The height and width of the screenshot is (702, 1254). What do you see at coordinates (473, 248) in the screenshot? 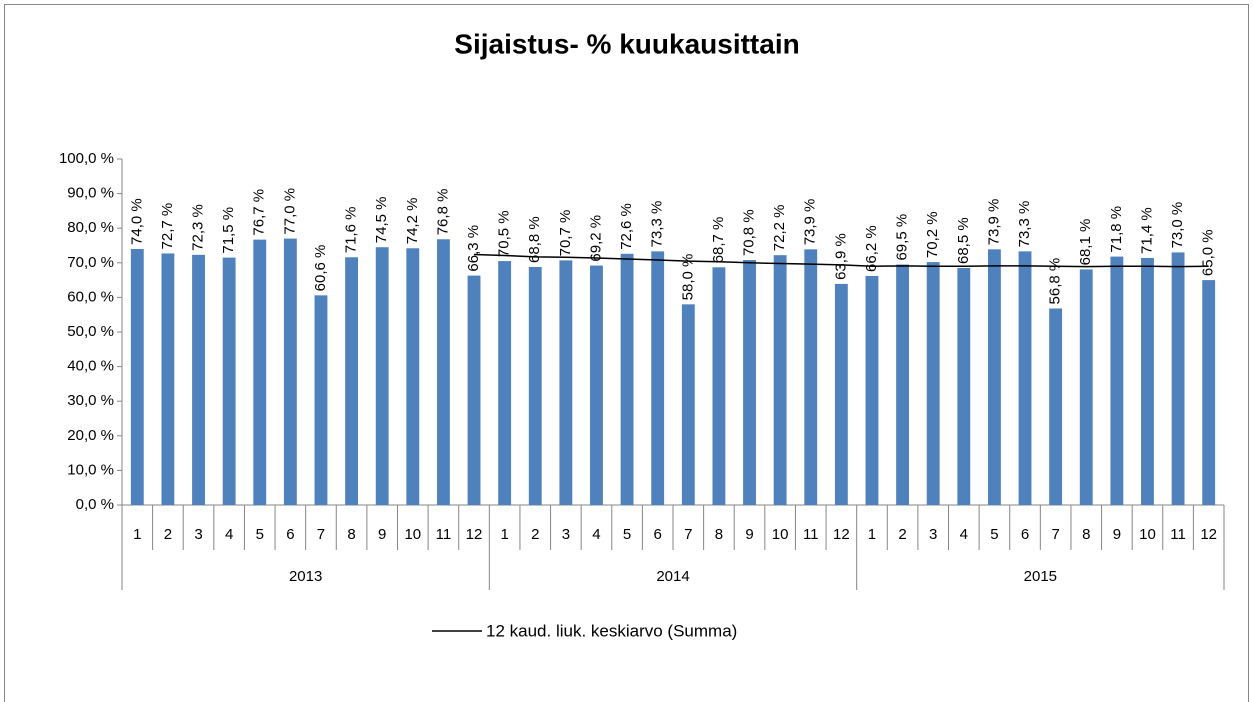
I see `value-label: 66,3 %` at bounding box center [473, 248].